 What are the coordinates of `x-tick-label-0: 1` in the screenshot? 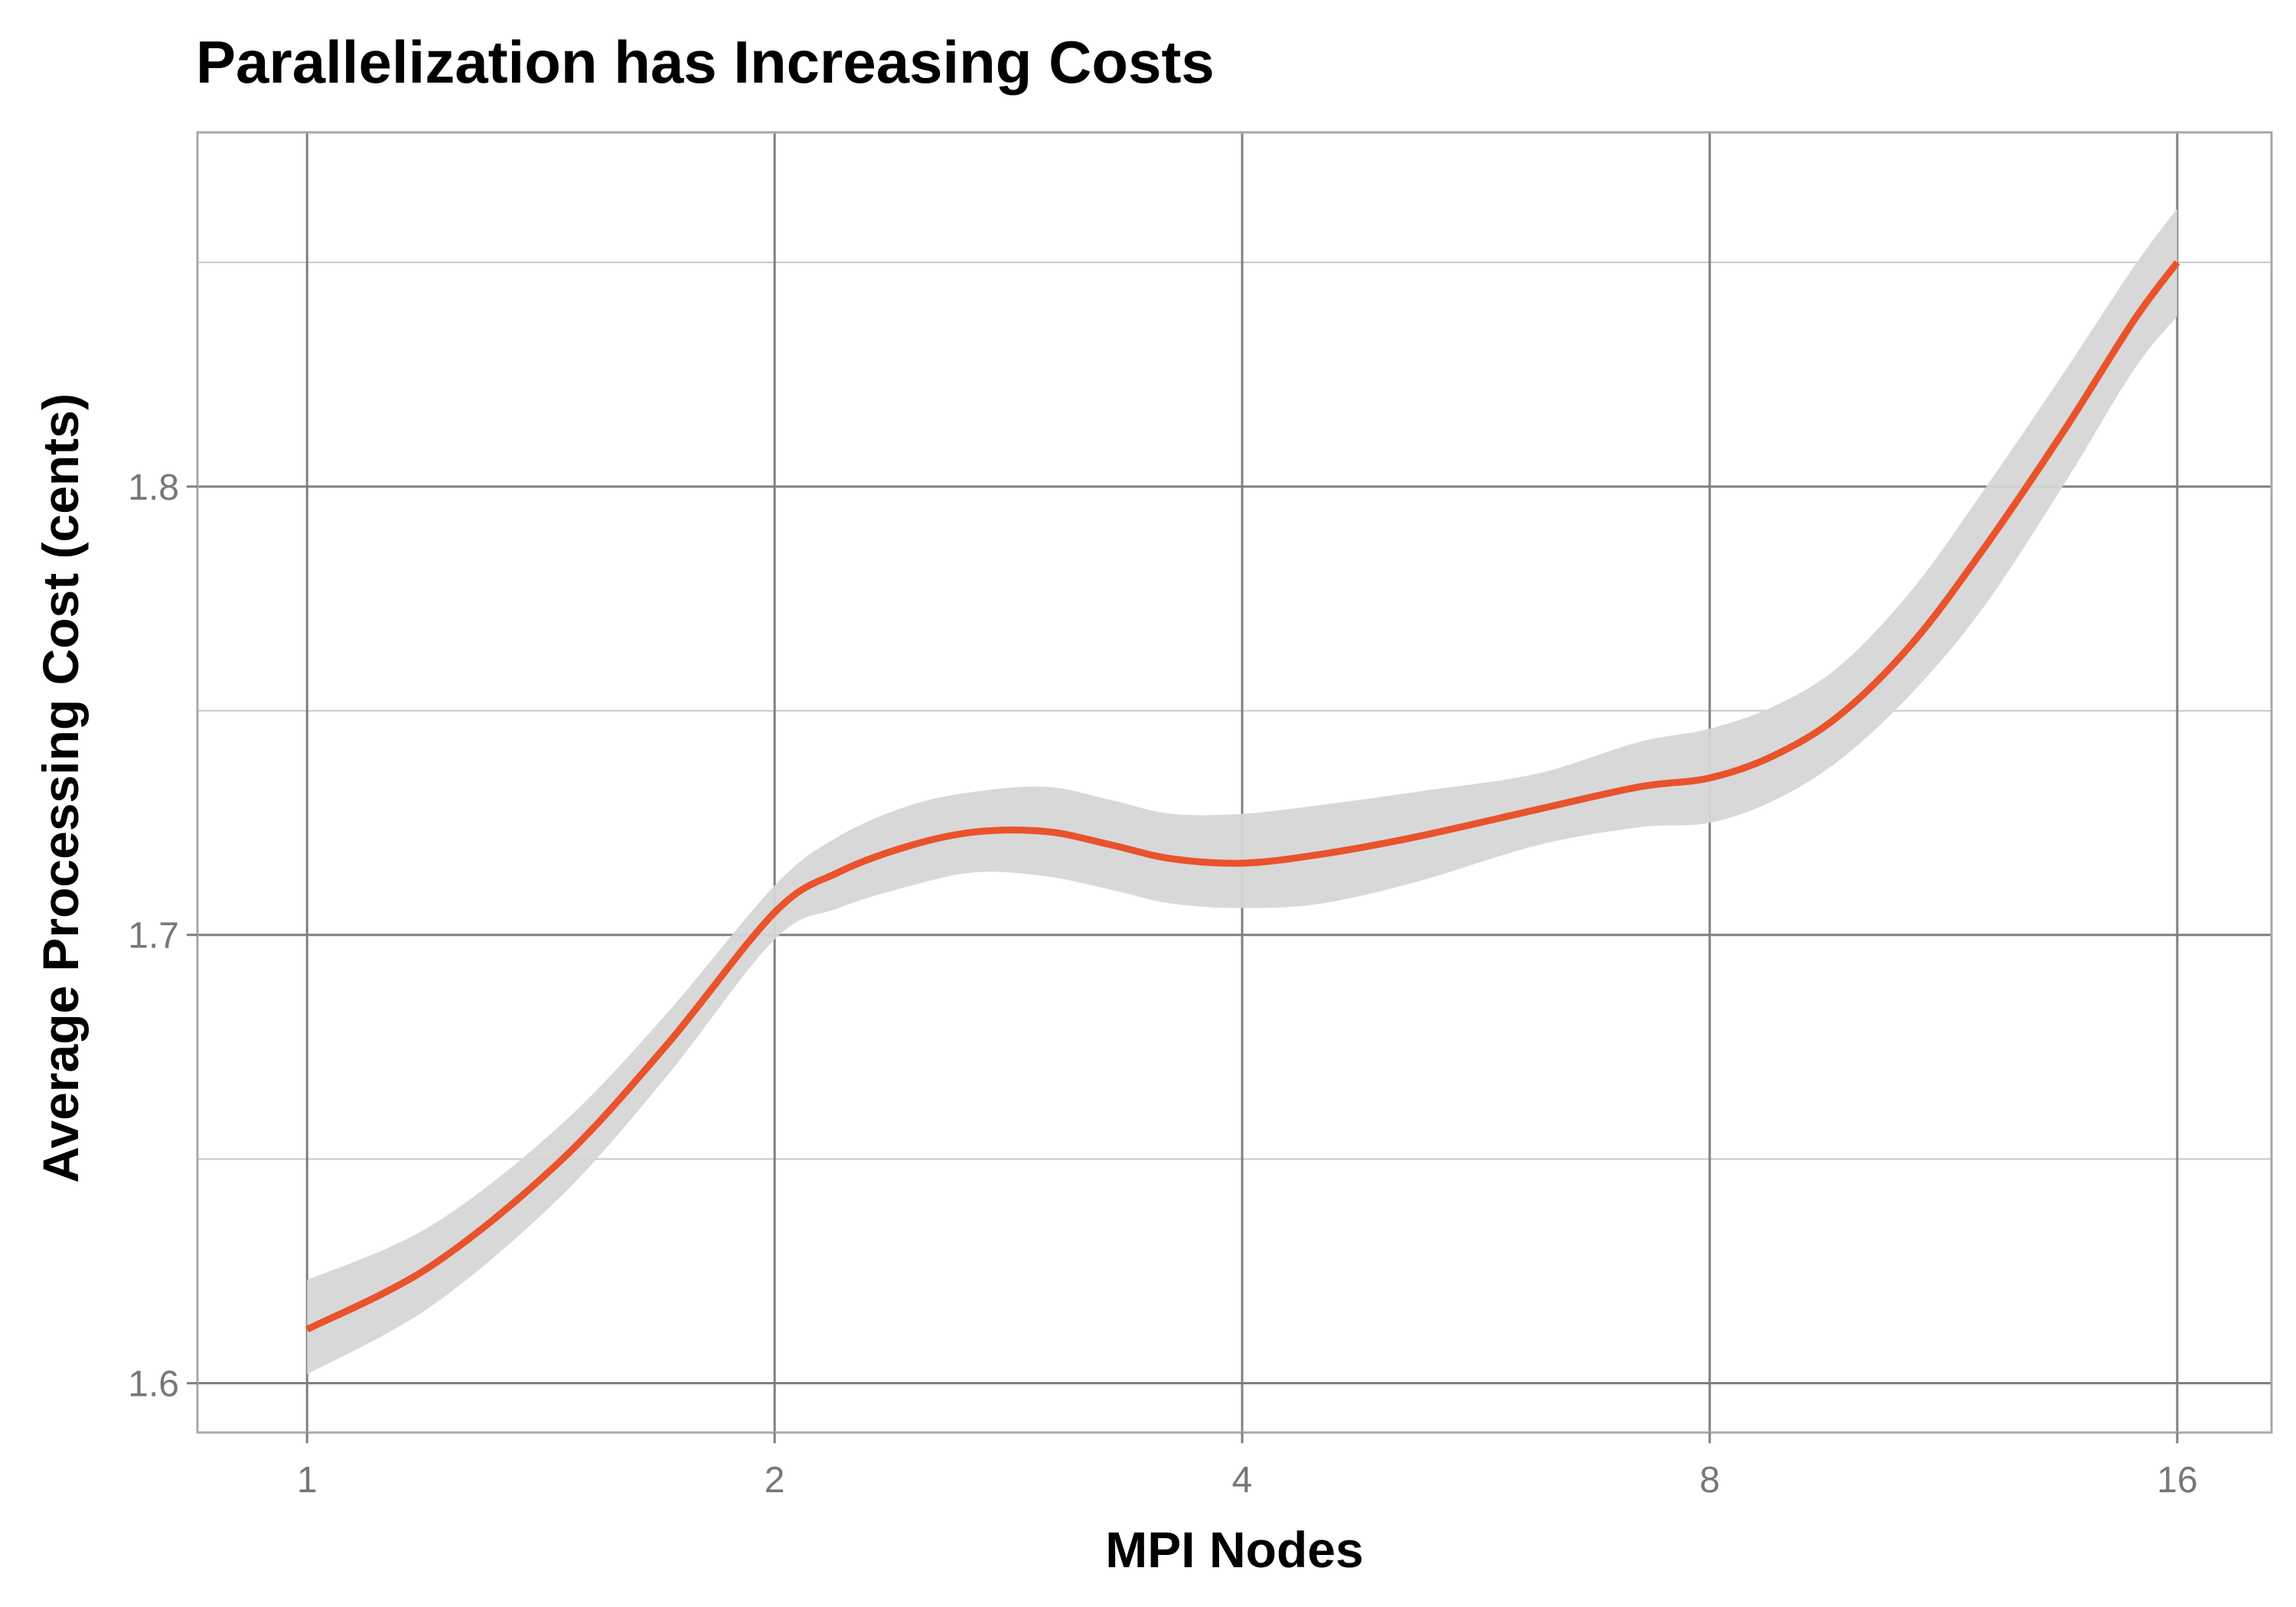 It's located at (307, 1480).